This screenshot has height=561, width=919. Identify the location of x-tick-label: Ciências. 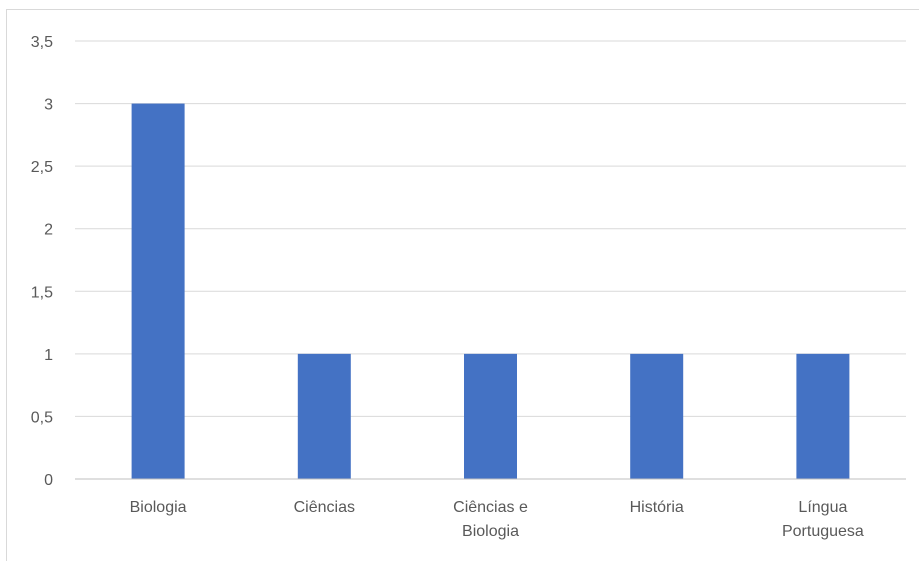
(324, 507).